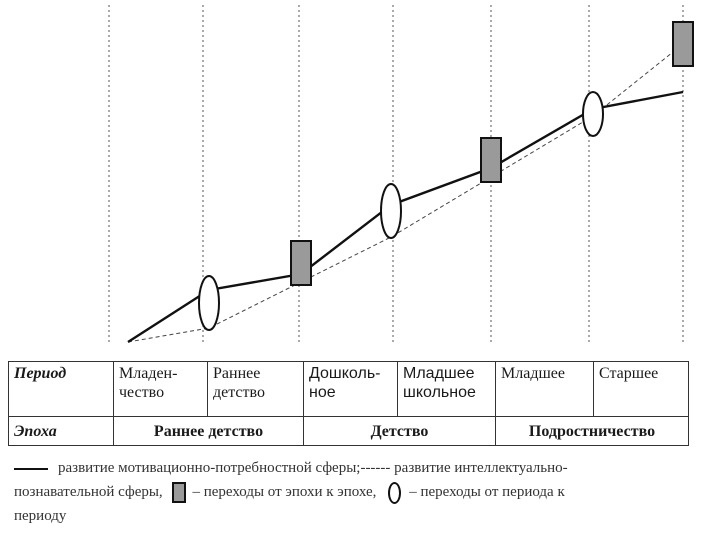 The width and height of the screenshot is (720, 540). I want to click on period-cell: Младен-чество, so click(160, 389).